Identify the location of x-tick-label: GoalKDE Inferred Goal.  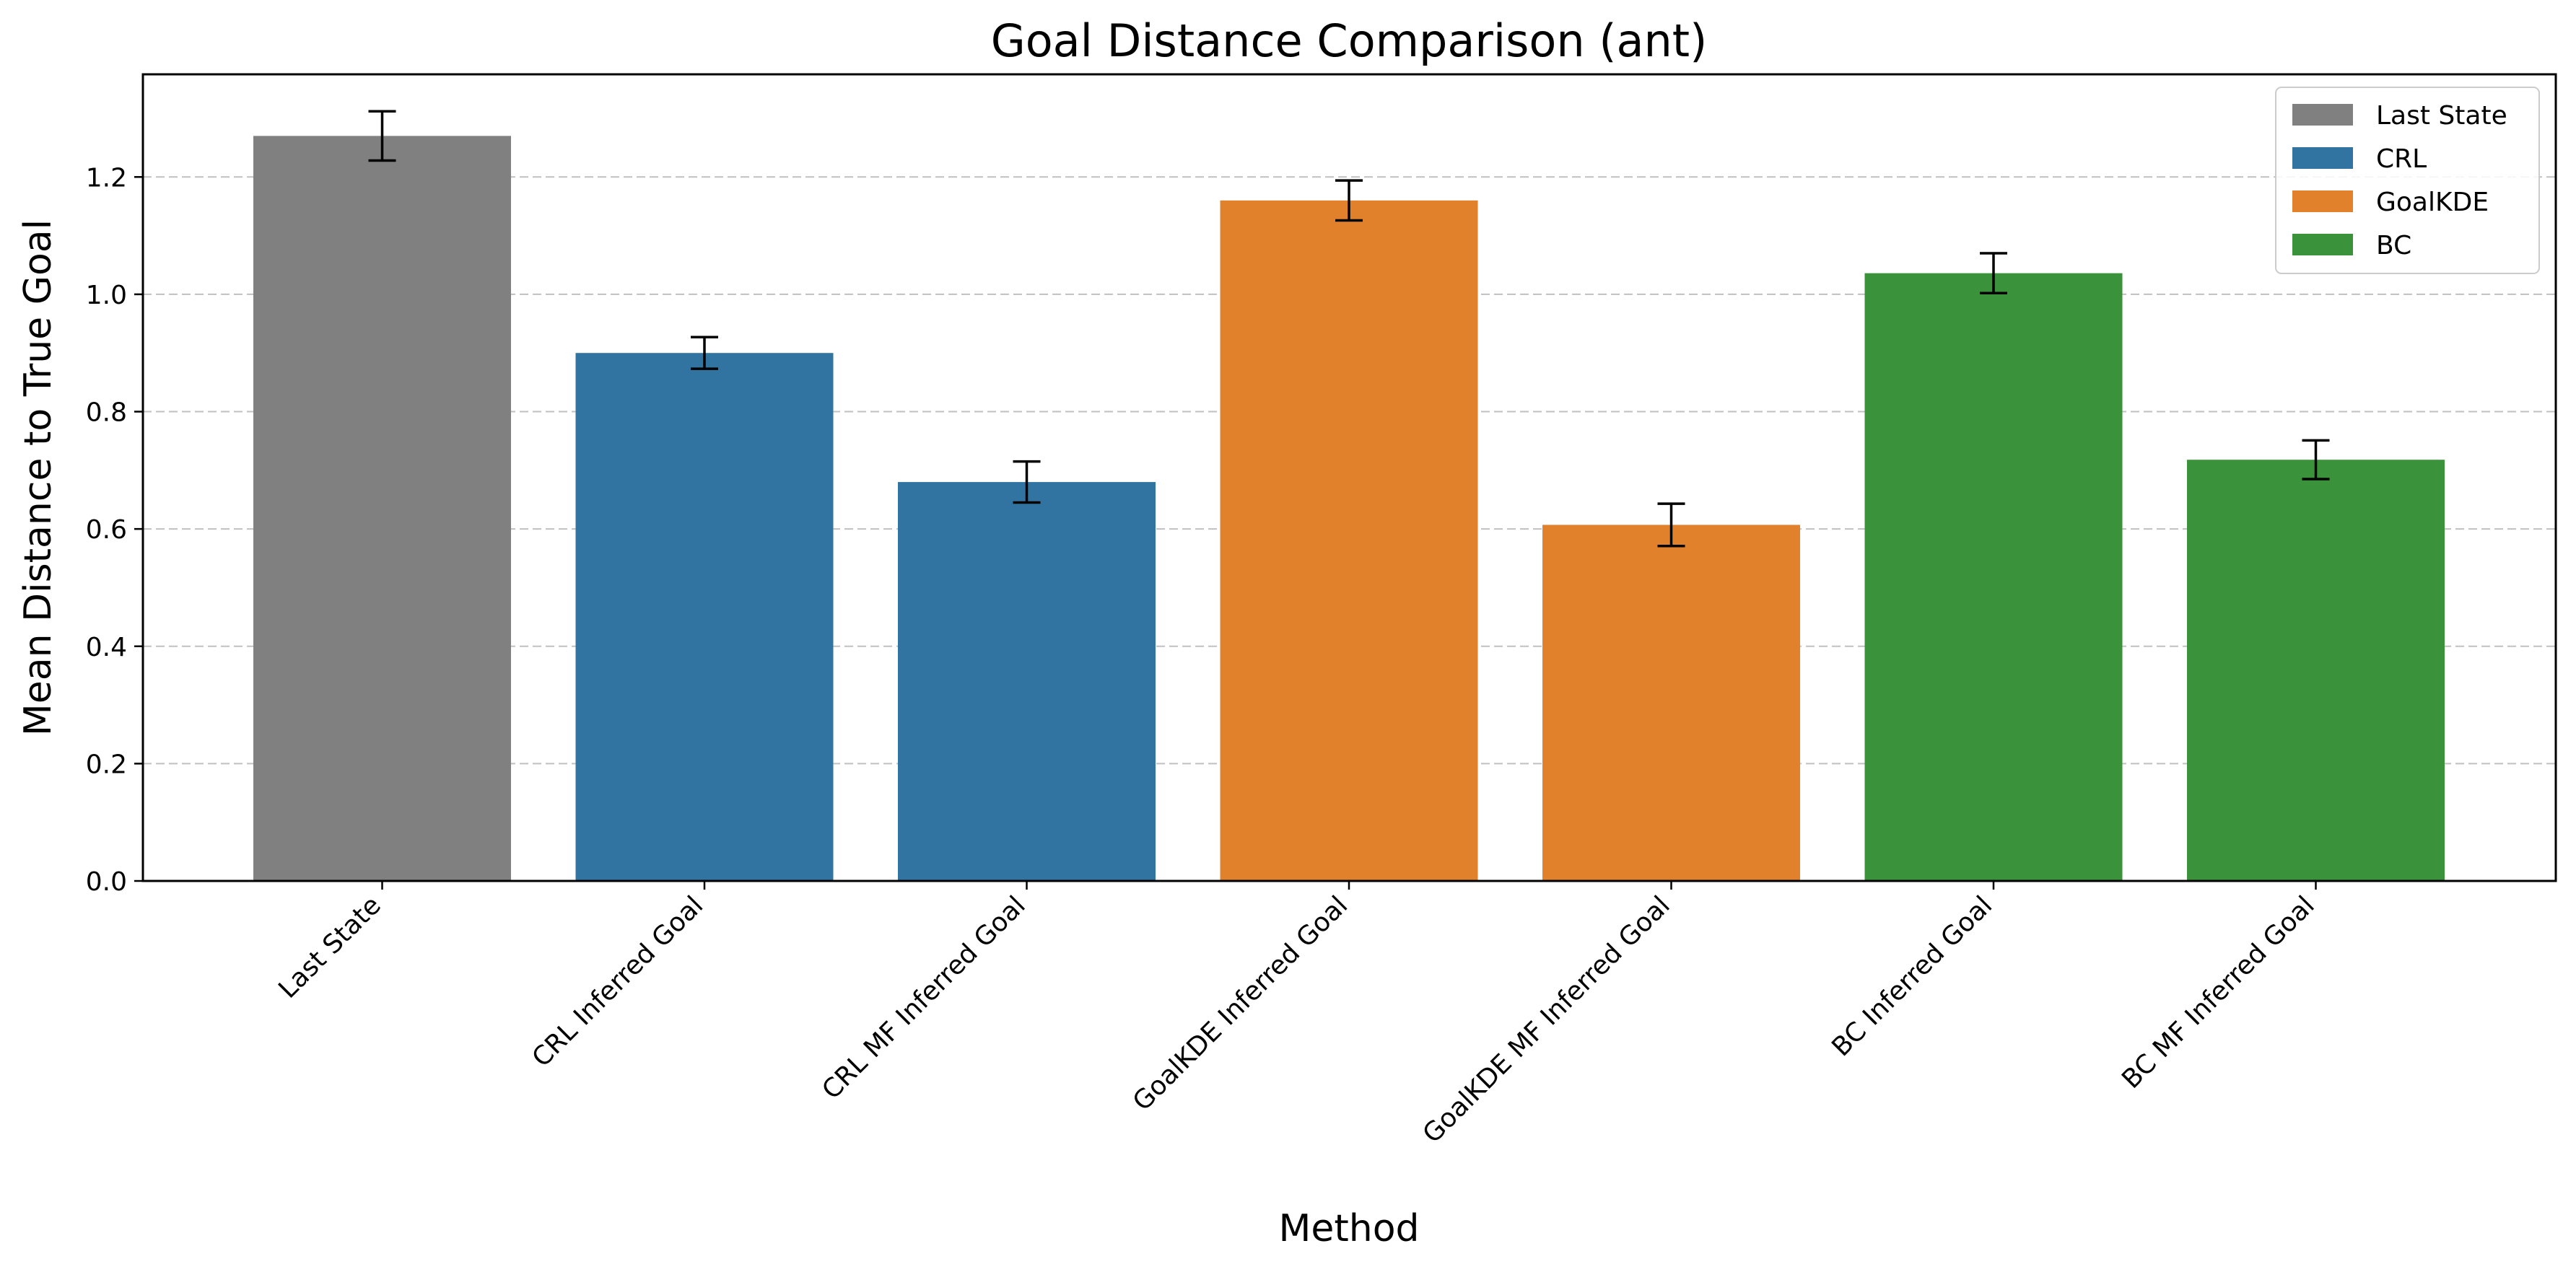
(1240, 1003).